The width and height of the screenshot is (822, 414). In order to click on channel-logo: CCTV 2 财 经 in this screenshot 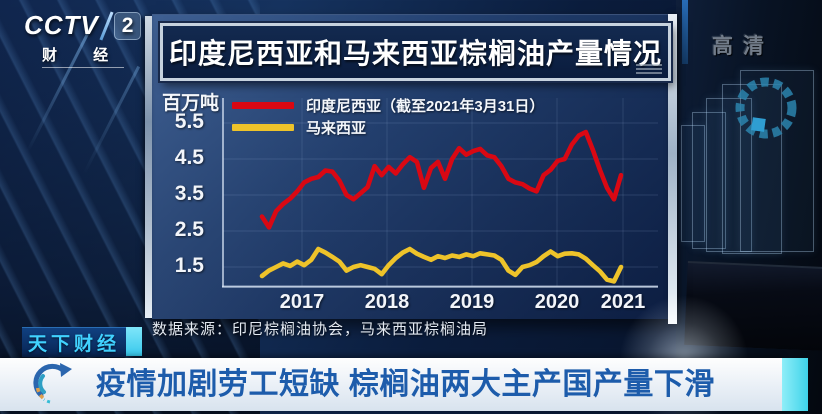, I will do `click(83, 39)`.